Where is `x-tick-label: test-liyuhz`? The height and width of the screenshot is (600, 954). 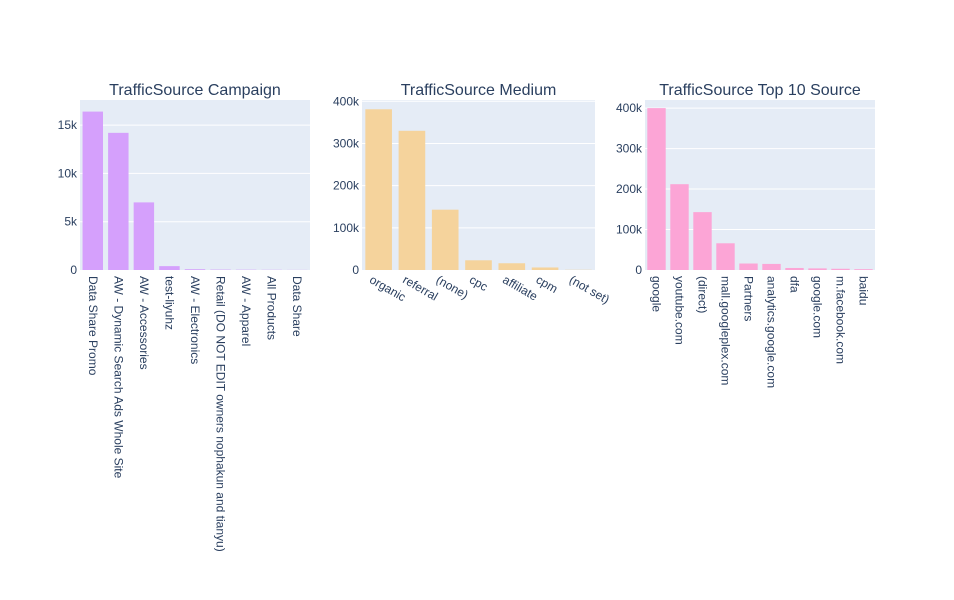
x-tick-label: test-liyuhz is located at coordinates (169, 303).